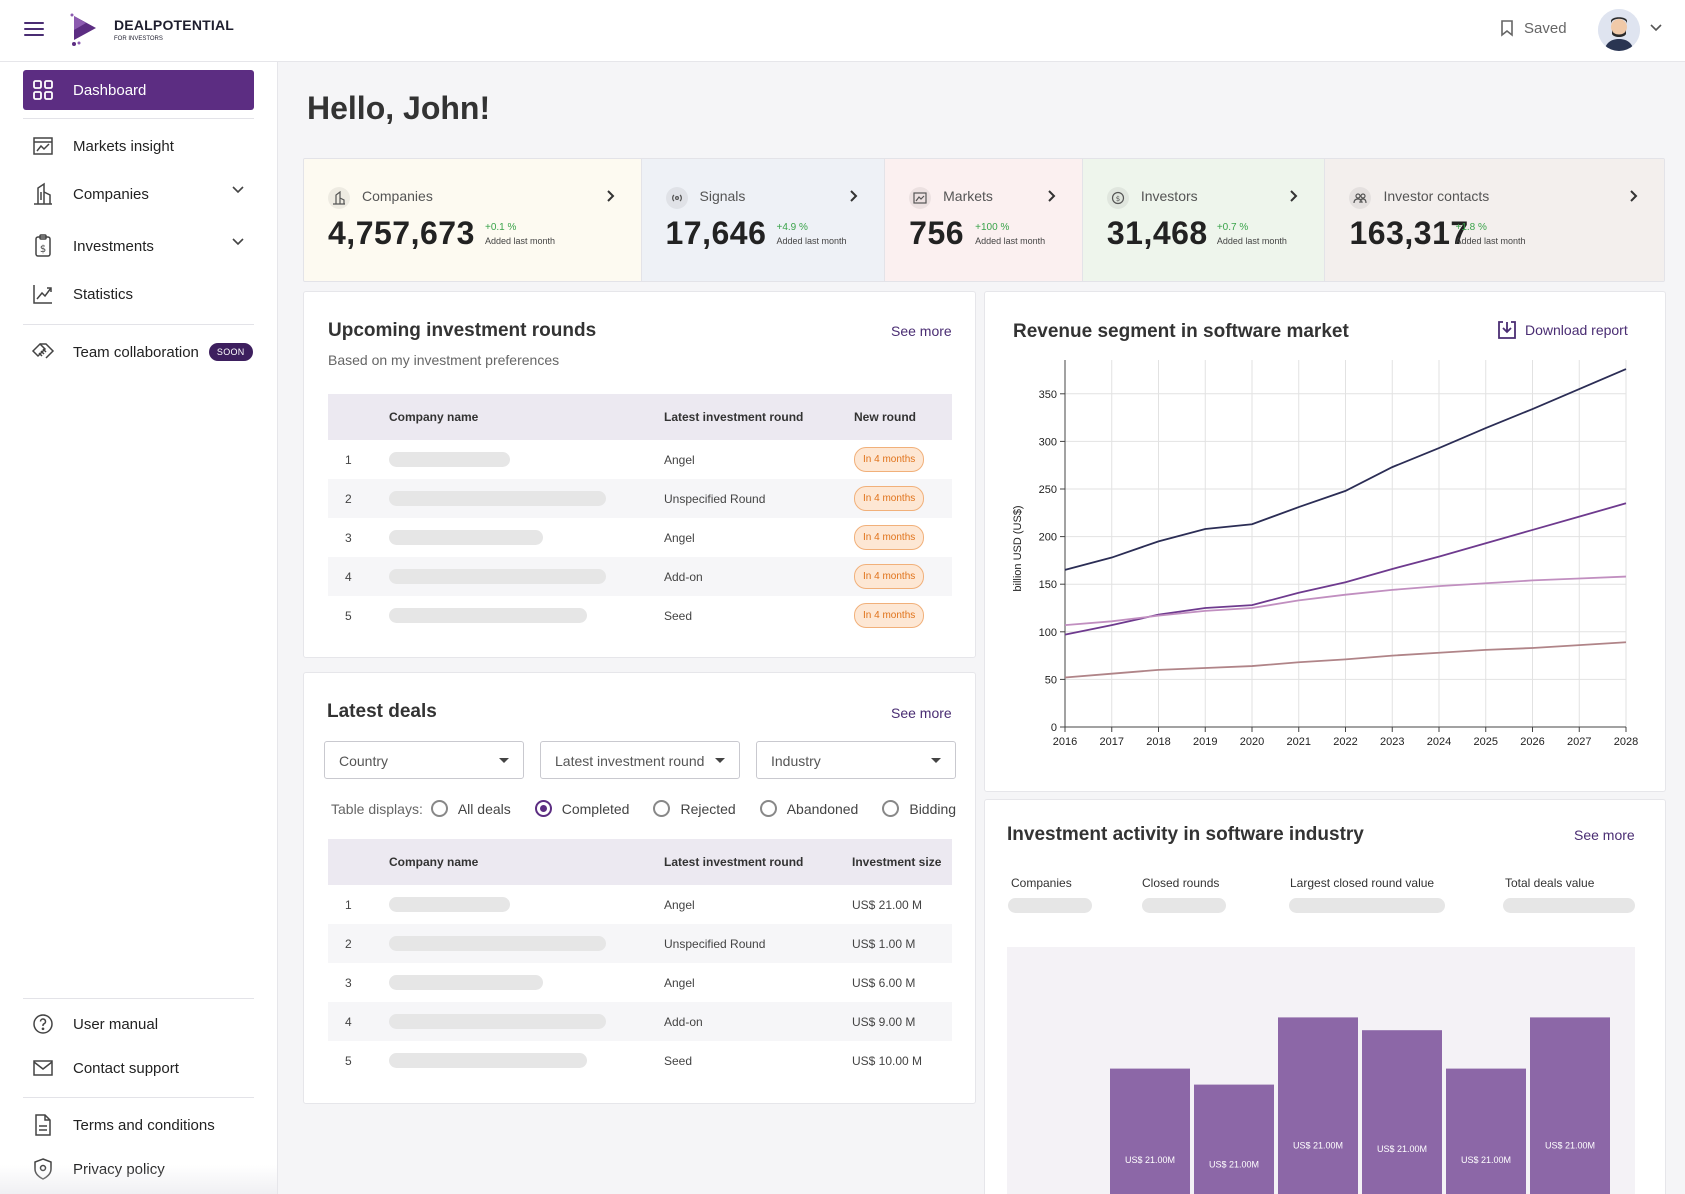 The height and width of the screenshot is (1194, 1685). What do you see at coordinates (679, 459) in the screenshot?
I see `round-cell: Angel` at bounding box center [679, 459].